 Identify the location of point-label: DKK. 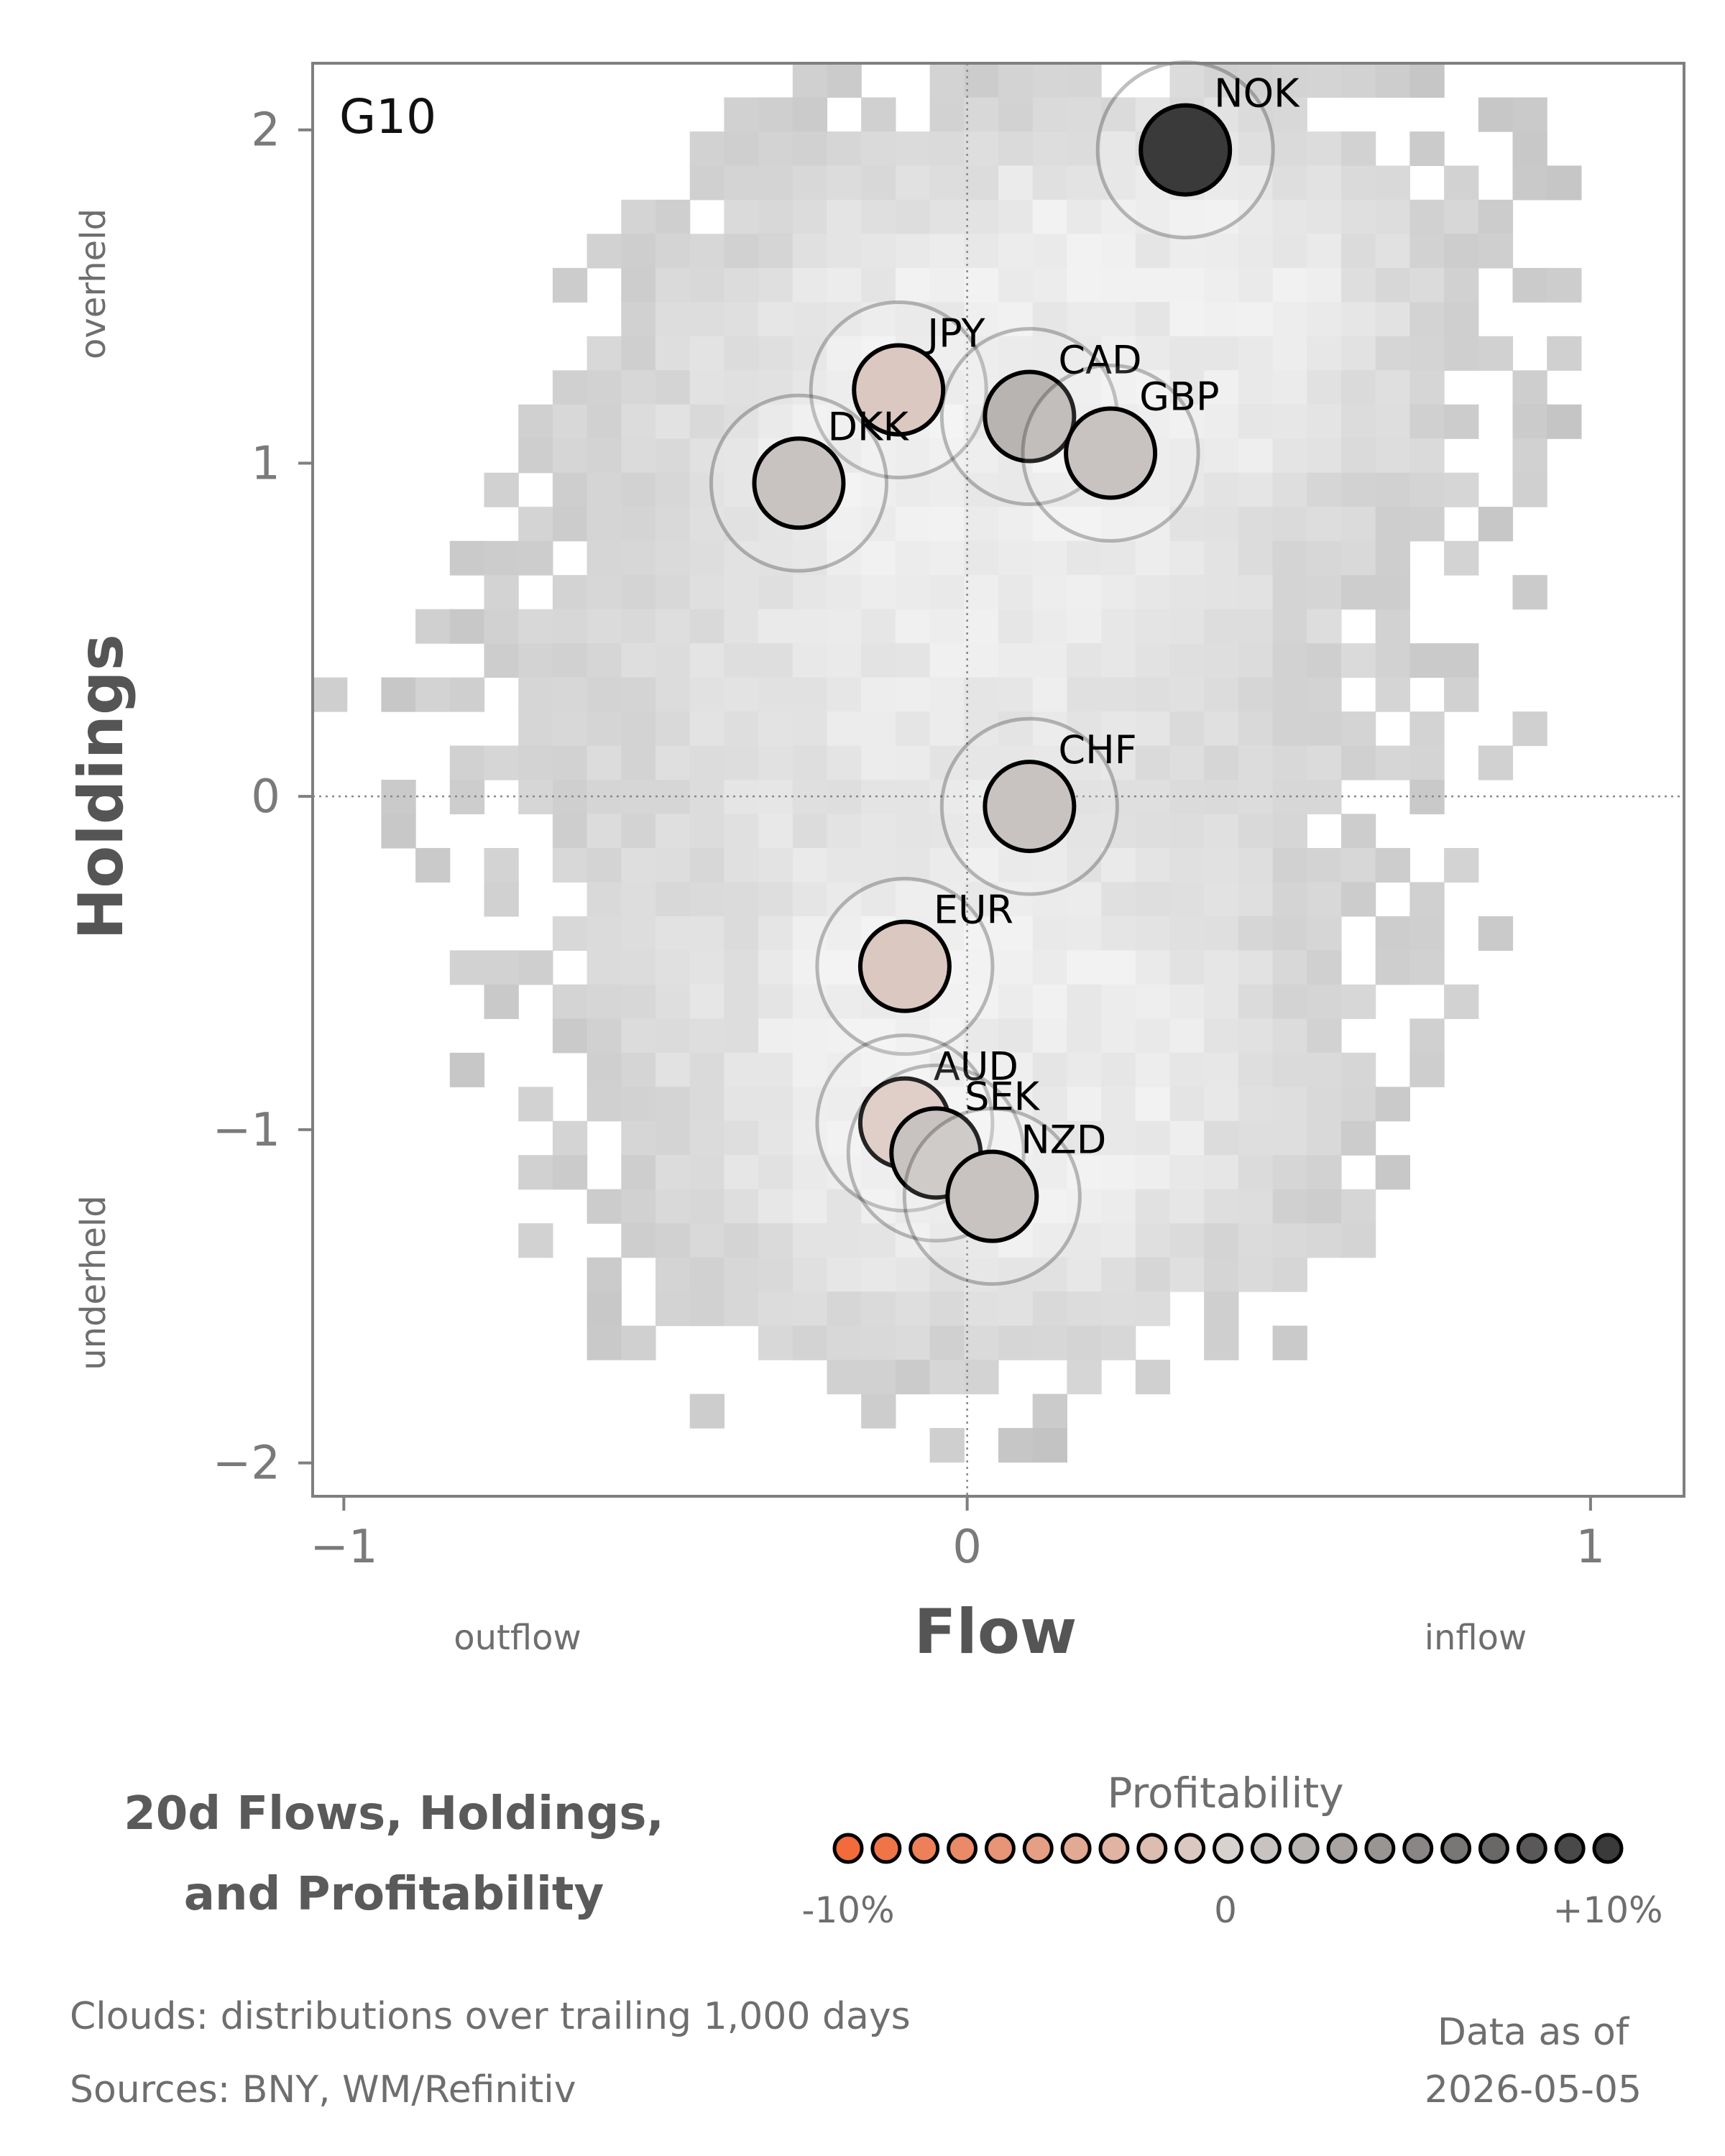
(868, 427).